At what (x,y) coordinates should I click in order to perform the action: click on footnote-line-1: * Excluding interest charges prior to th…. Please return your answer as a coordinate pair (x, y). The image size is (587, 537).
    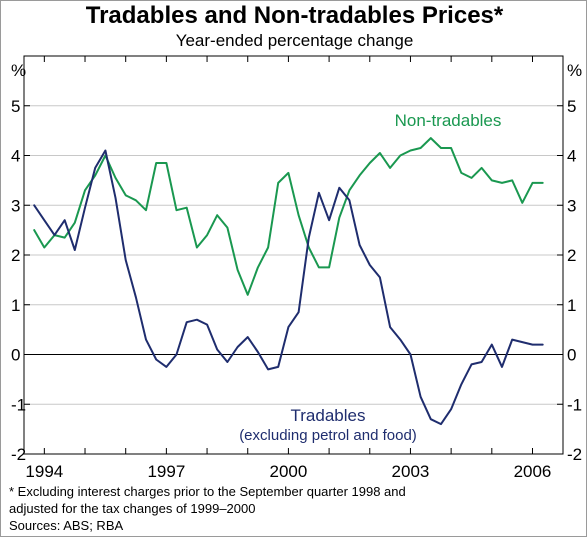
    Looking at the image, I should click on (207, 491).